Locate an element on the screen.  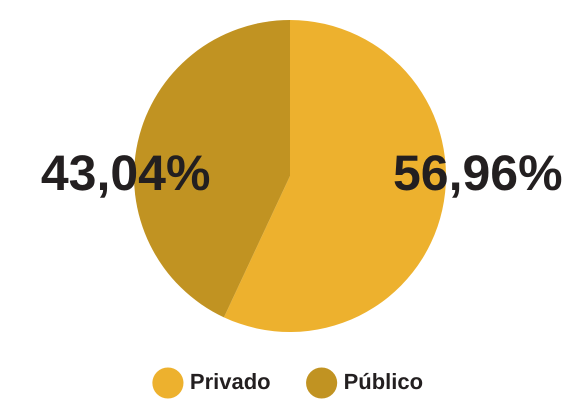
legend-label: Privado is located at coordinates (230, 381).